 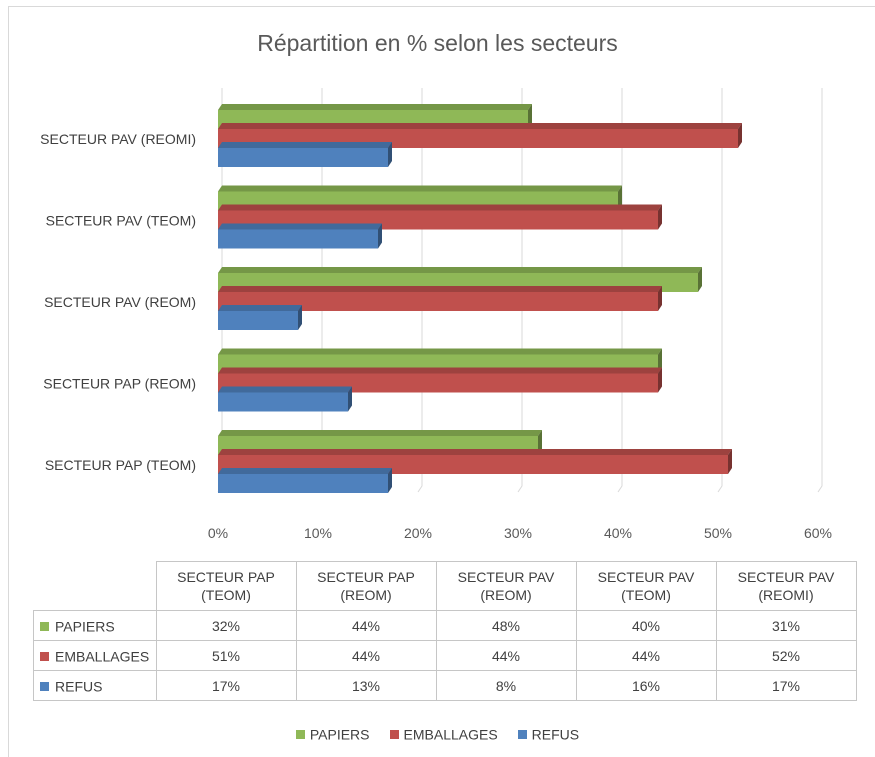 I want to click on row-label: EMBALLAGES, so click(x=95, y=655).